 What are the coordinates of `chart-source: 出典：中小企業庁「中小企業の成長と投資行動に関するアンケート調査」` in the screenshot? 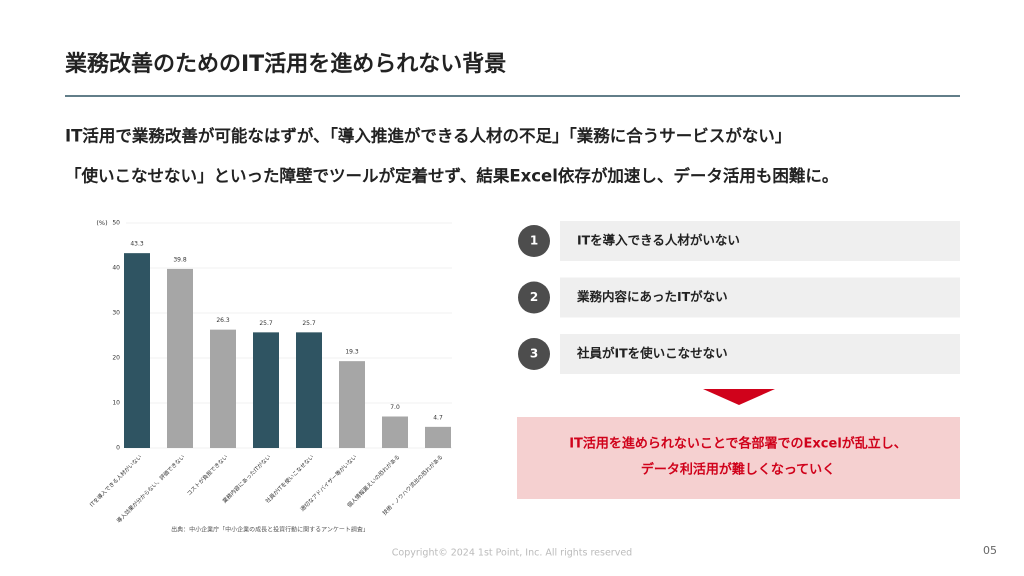 It's located at (270, 530).